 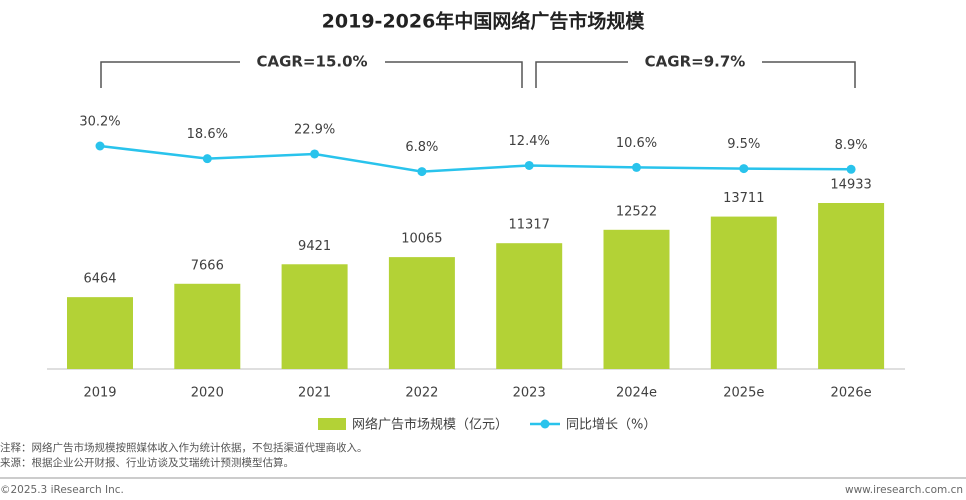 I want to click on bar-label: 9421, so click(x=314, y=246).